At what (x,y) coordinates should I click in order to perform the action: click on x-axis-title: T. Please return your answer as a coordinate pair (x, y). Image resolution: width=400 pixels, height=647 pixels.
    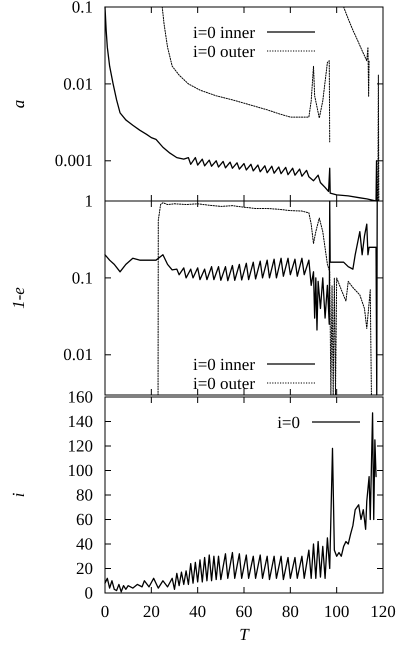
    Looking at the image, I should click on (244, 634).